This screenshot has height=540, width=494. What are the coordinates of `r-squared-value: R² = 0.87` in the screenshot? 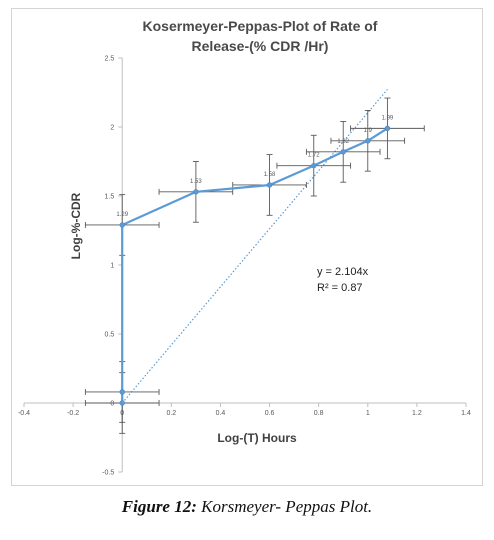 It's located at (340, 288).